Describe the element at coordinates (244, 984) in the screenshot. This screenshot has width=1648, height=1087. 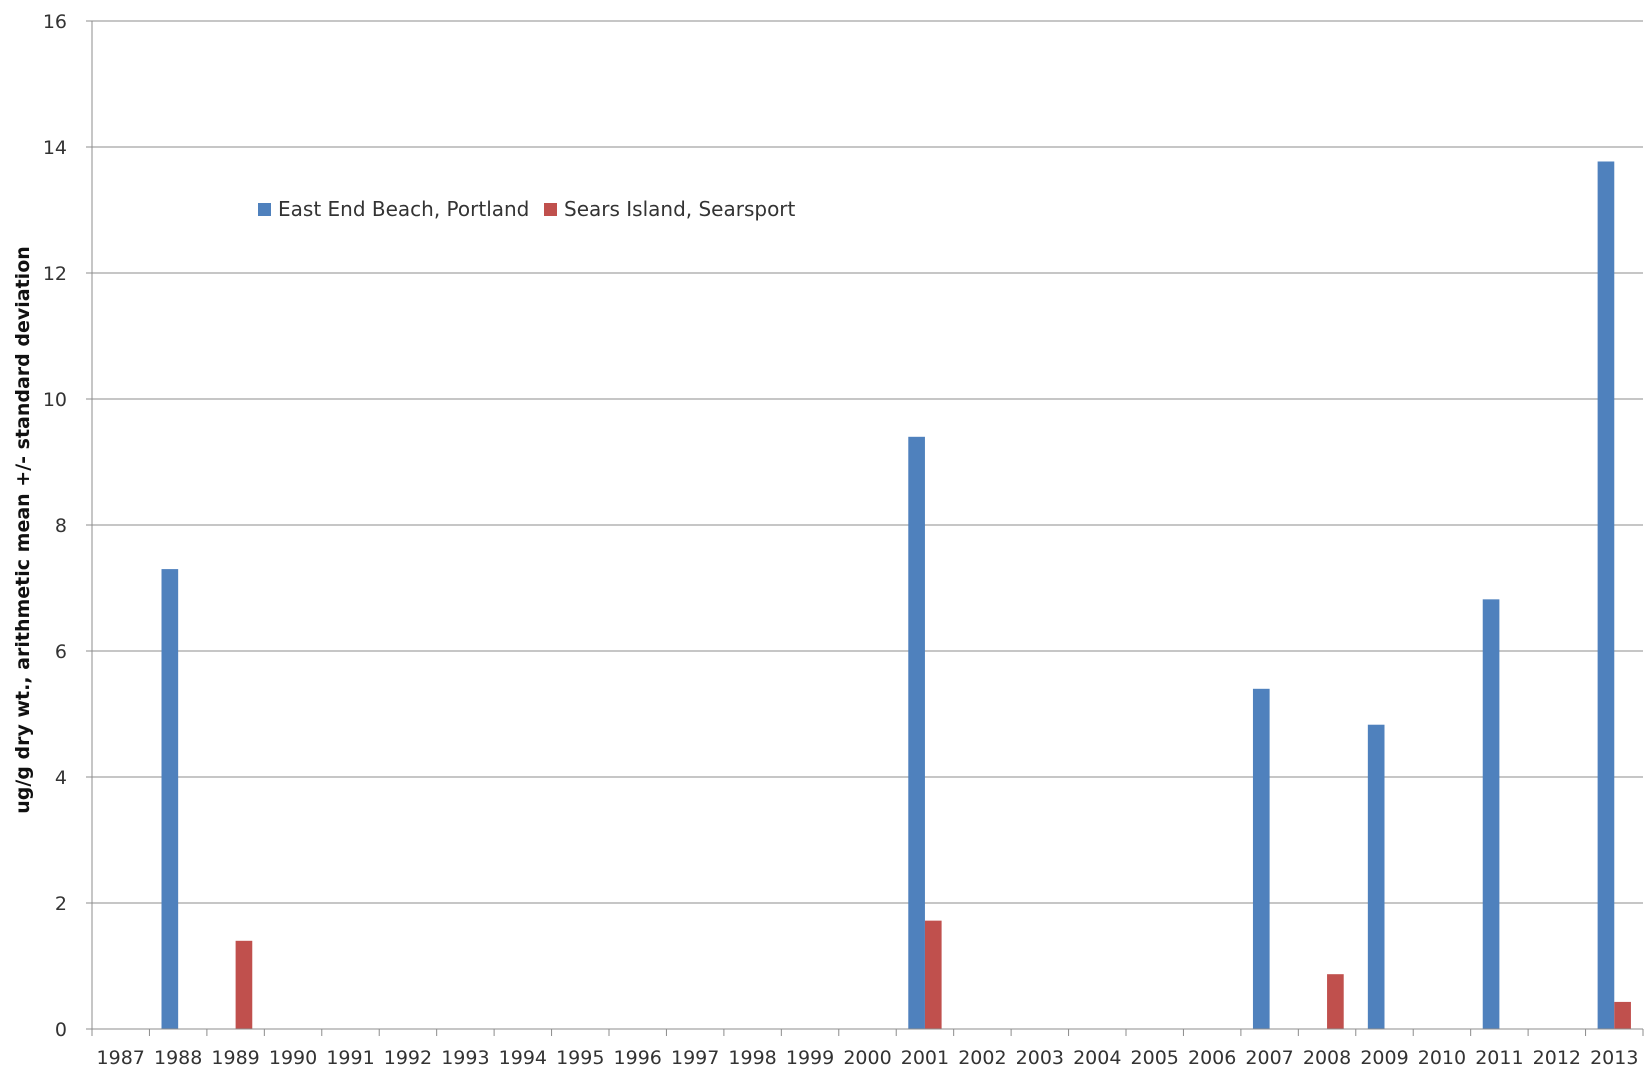
I see `bar-sears-island-1989` at that location.